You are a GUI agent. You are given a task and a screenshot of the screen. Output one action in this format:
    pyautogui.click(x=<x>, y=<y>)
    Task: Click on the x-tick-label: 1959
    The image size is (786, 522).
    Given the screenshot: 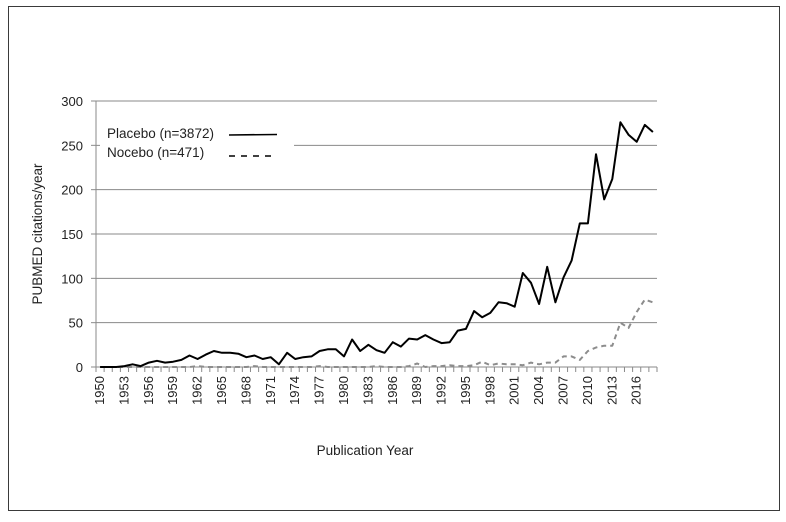 What is the action you would take?
    pyautogui.click(x=172, y=390)
    